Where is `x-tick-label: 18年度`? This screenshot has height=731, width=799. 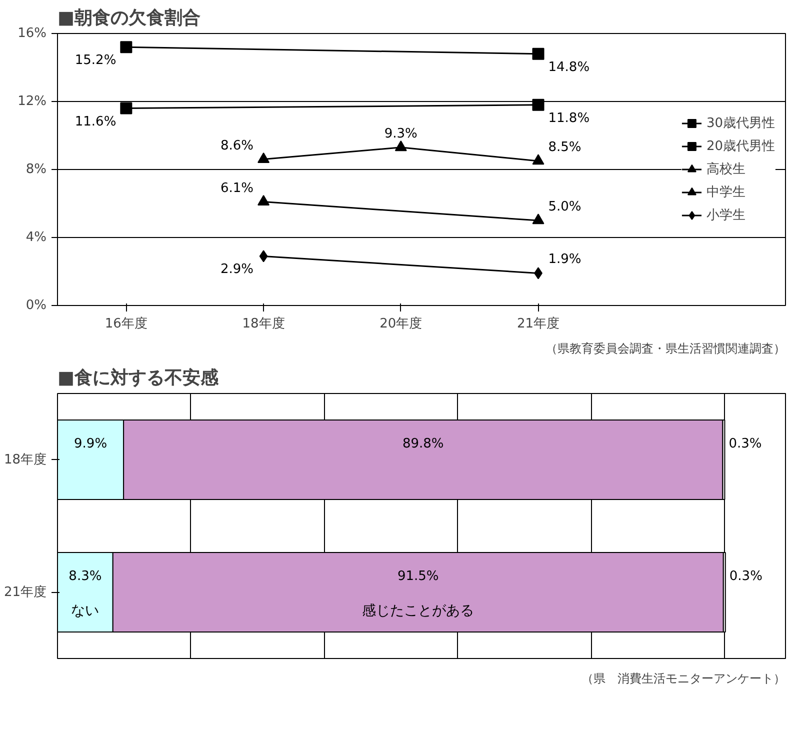 x-tick-label: 18年度 is located at coordinates (263, 324).